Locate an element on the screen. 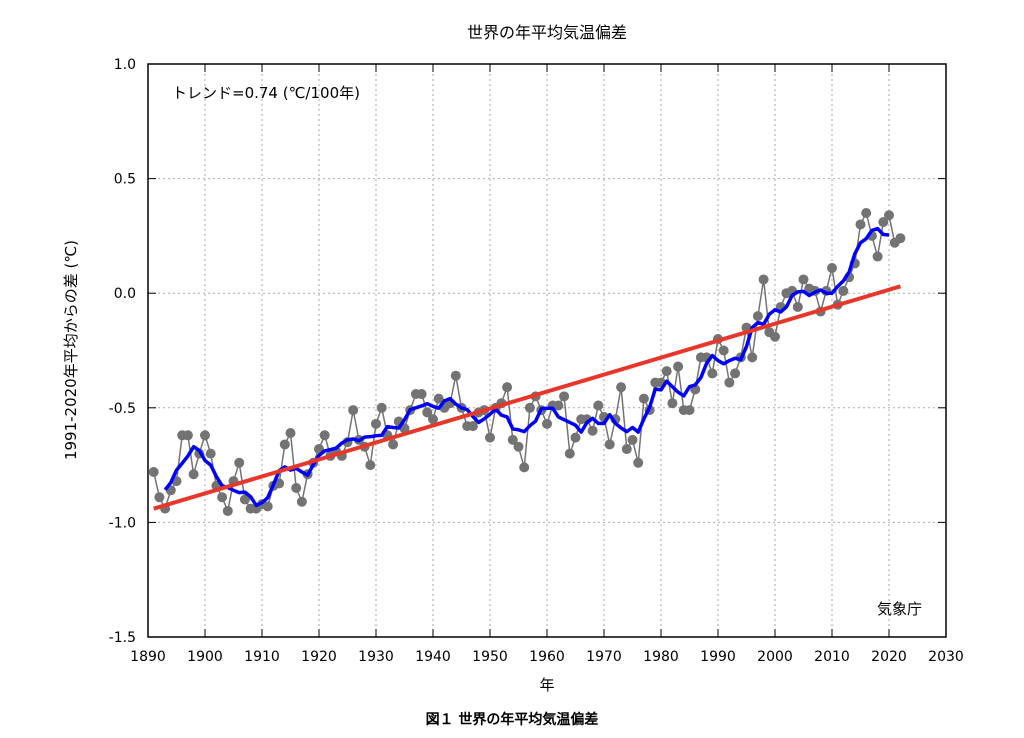 The image size is (1024, 738). x-tick-label: 2030 is located at coordinates (946, 657).